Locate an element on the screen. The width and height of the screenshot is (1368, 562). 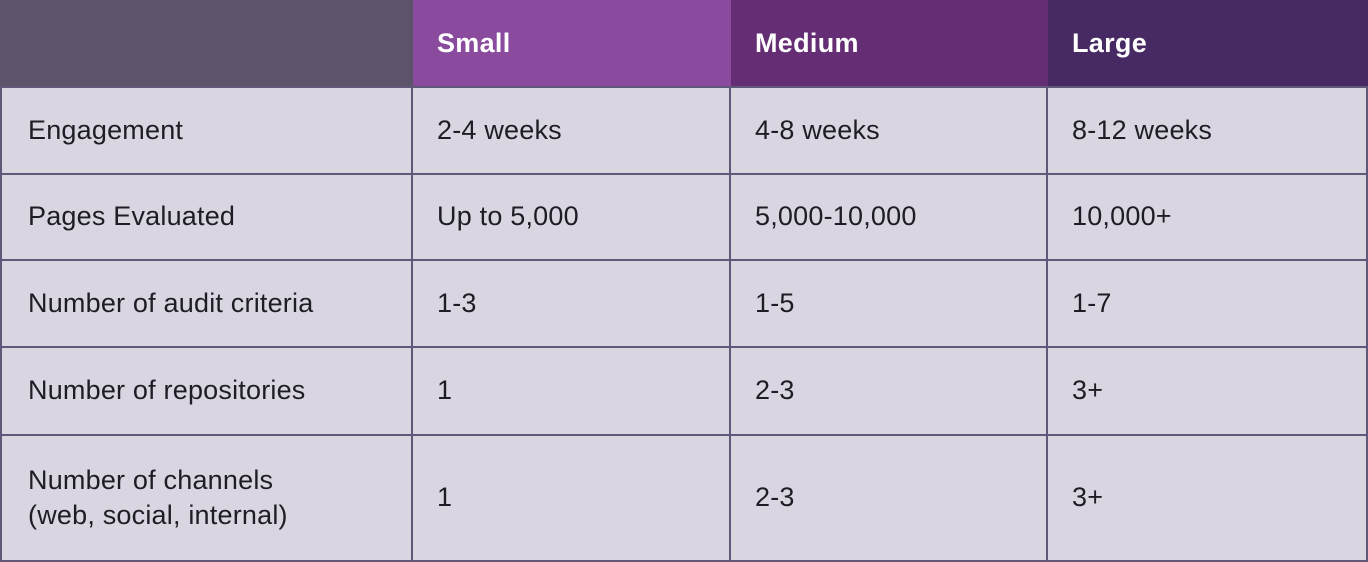
column-header-label: Small is located at coordinates (474, 42).